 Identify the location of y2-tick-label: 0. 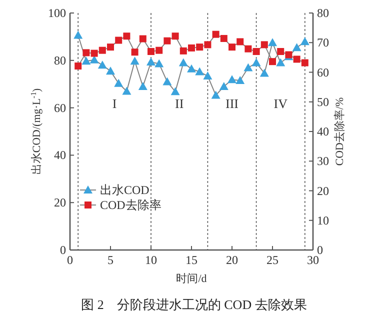
(320, 250).